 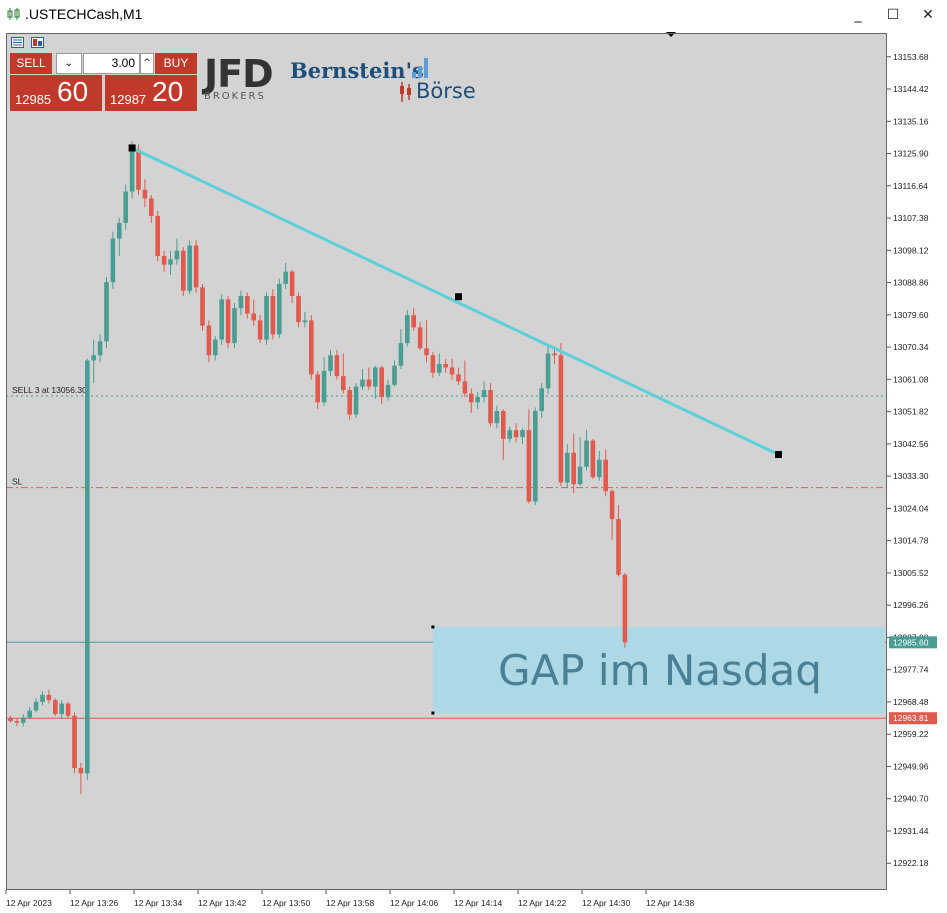 What do you see at coordinates (911, 766) in the screenshot?
I see `y-tick-label: 12949.96` at bounding box center [911, 766].